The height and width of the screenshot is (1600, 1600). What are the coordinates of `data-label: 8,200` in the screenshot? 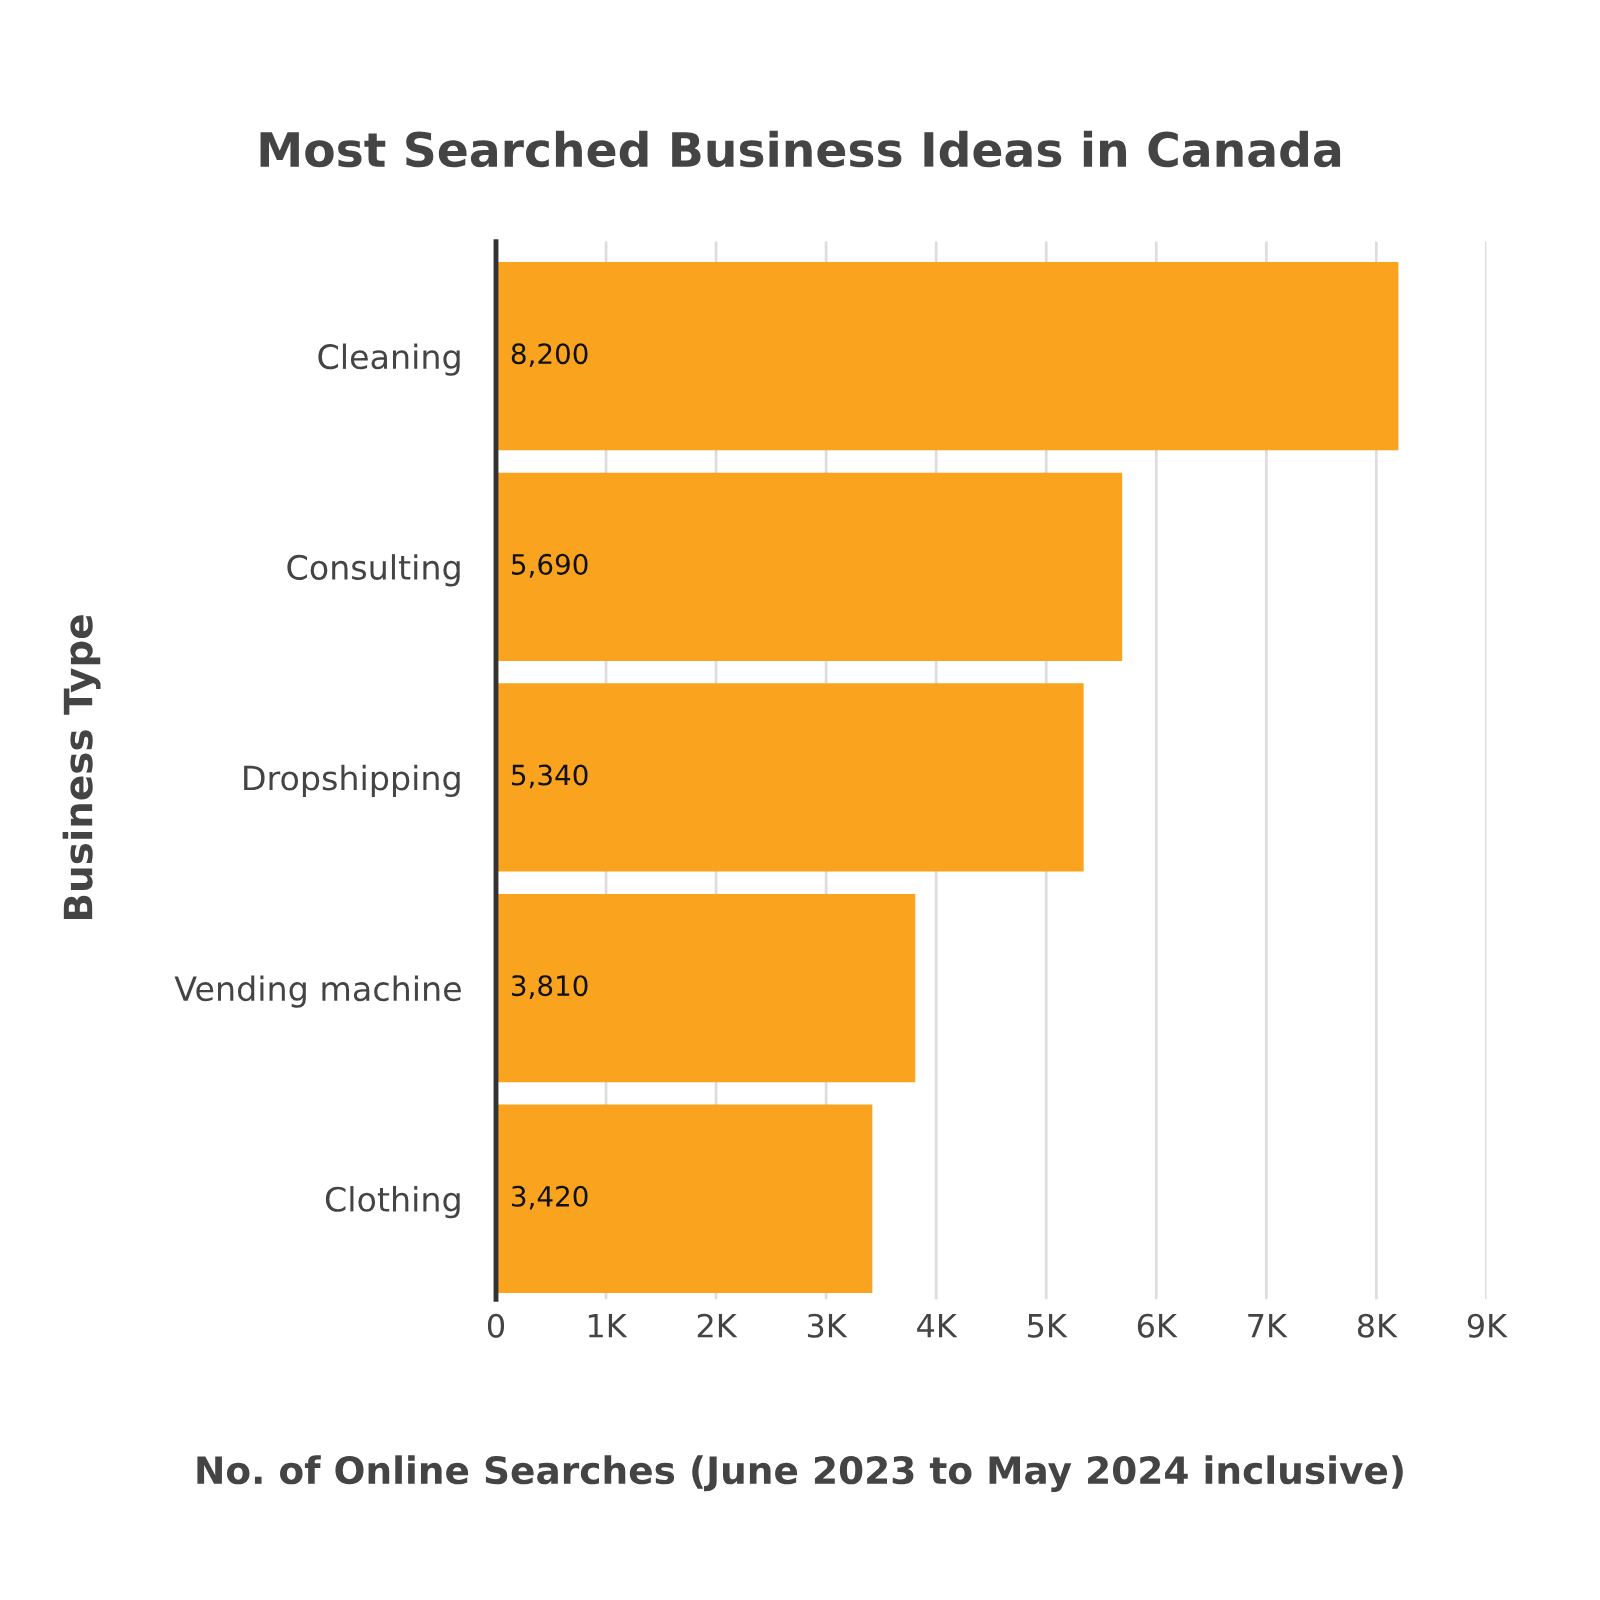 It's located at (549, 355).